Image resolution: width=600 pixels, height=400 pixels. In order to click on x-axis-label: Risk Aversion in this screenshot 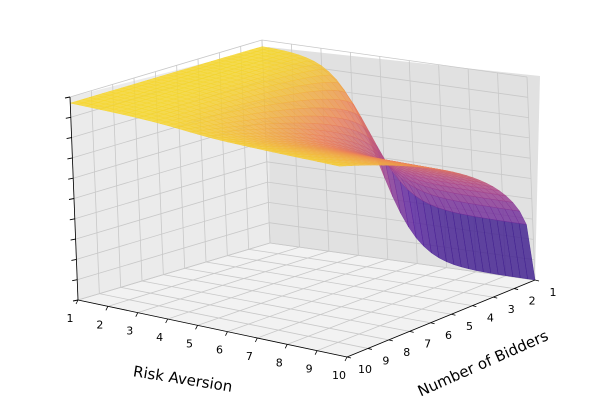, I will do `click(183, 378)`.